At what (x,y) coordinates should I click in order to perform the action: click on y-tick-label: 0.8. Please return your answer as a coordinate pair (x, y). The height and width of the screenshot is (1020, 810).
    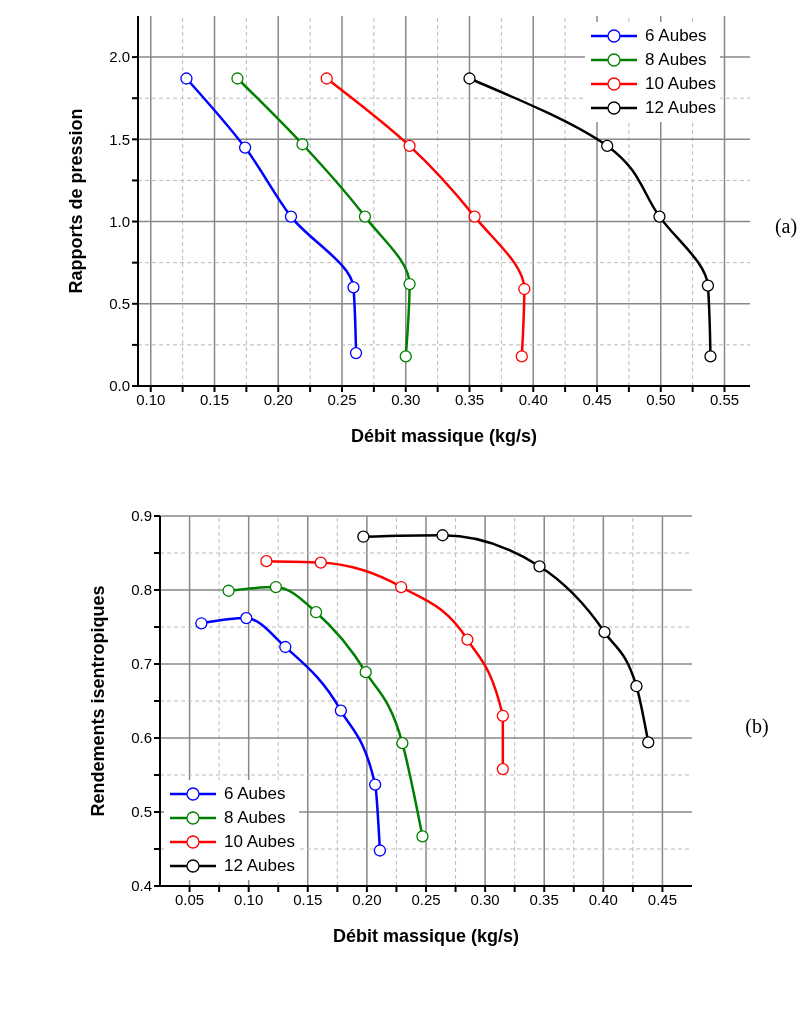
    Looking at the image, I should click on (141, 590).